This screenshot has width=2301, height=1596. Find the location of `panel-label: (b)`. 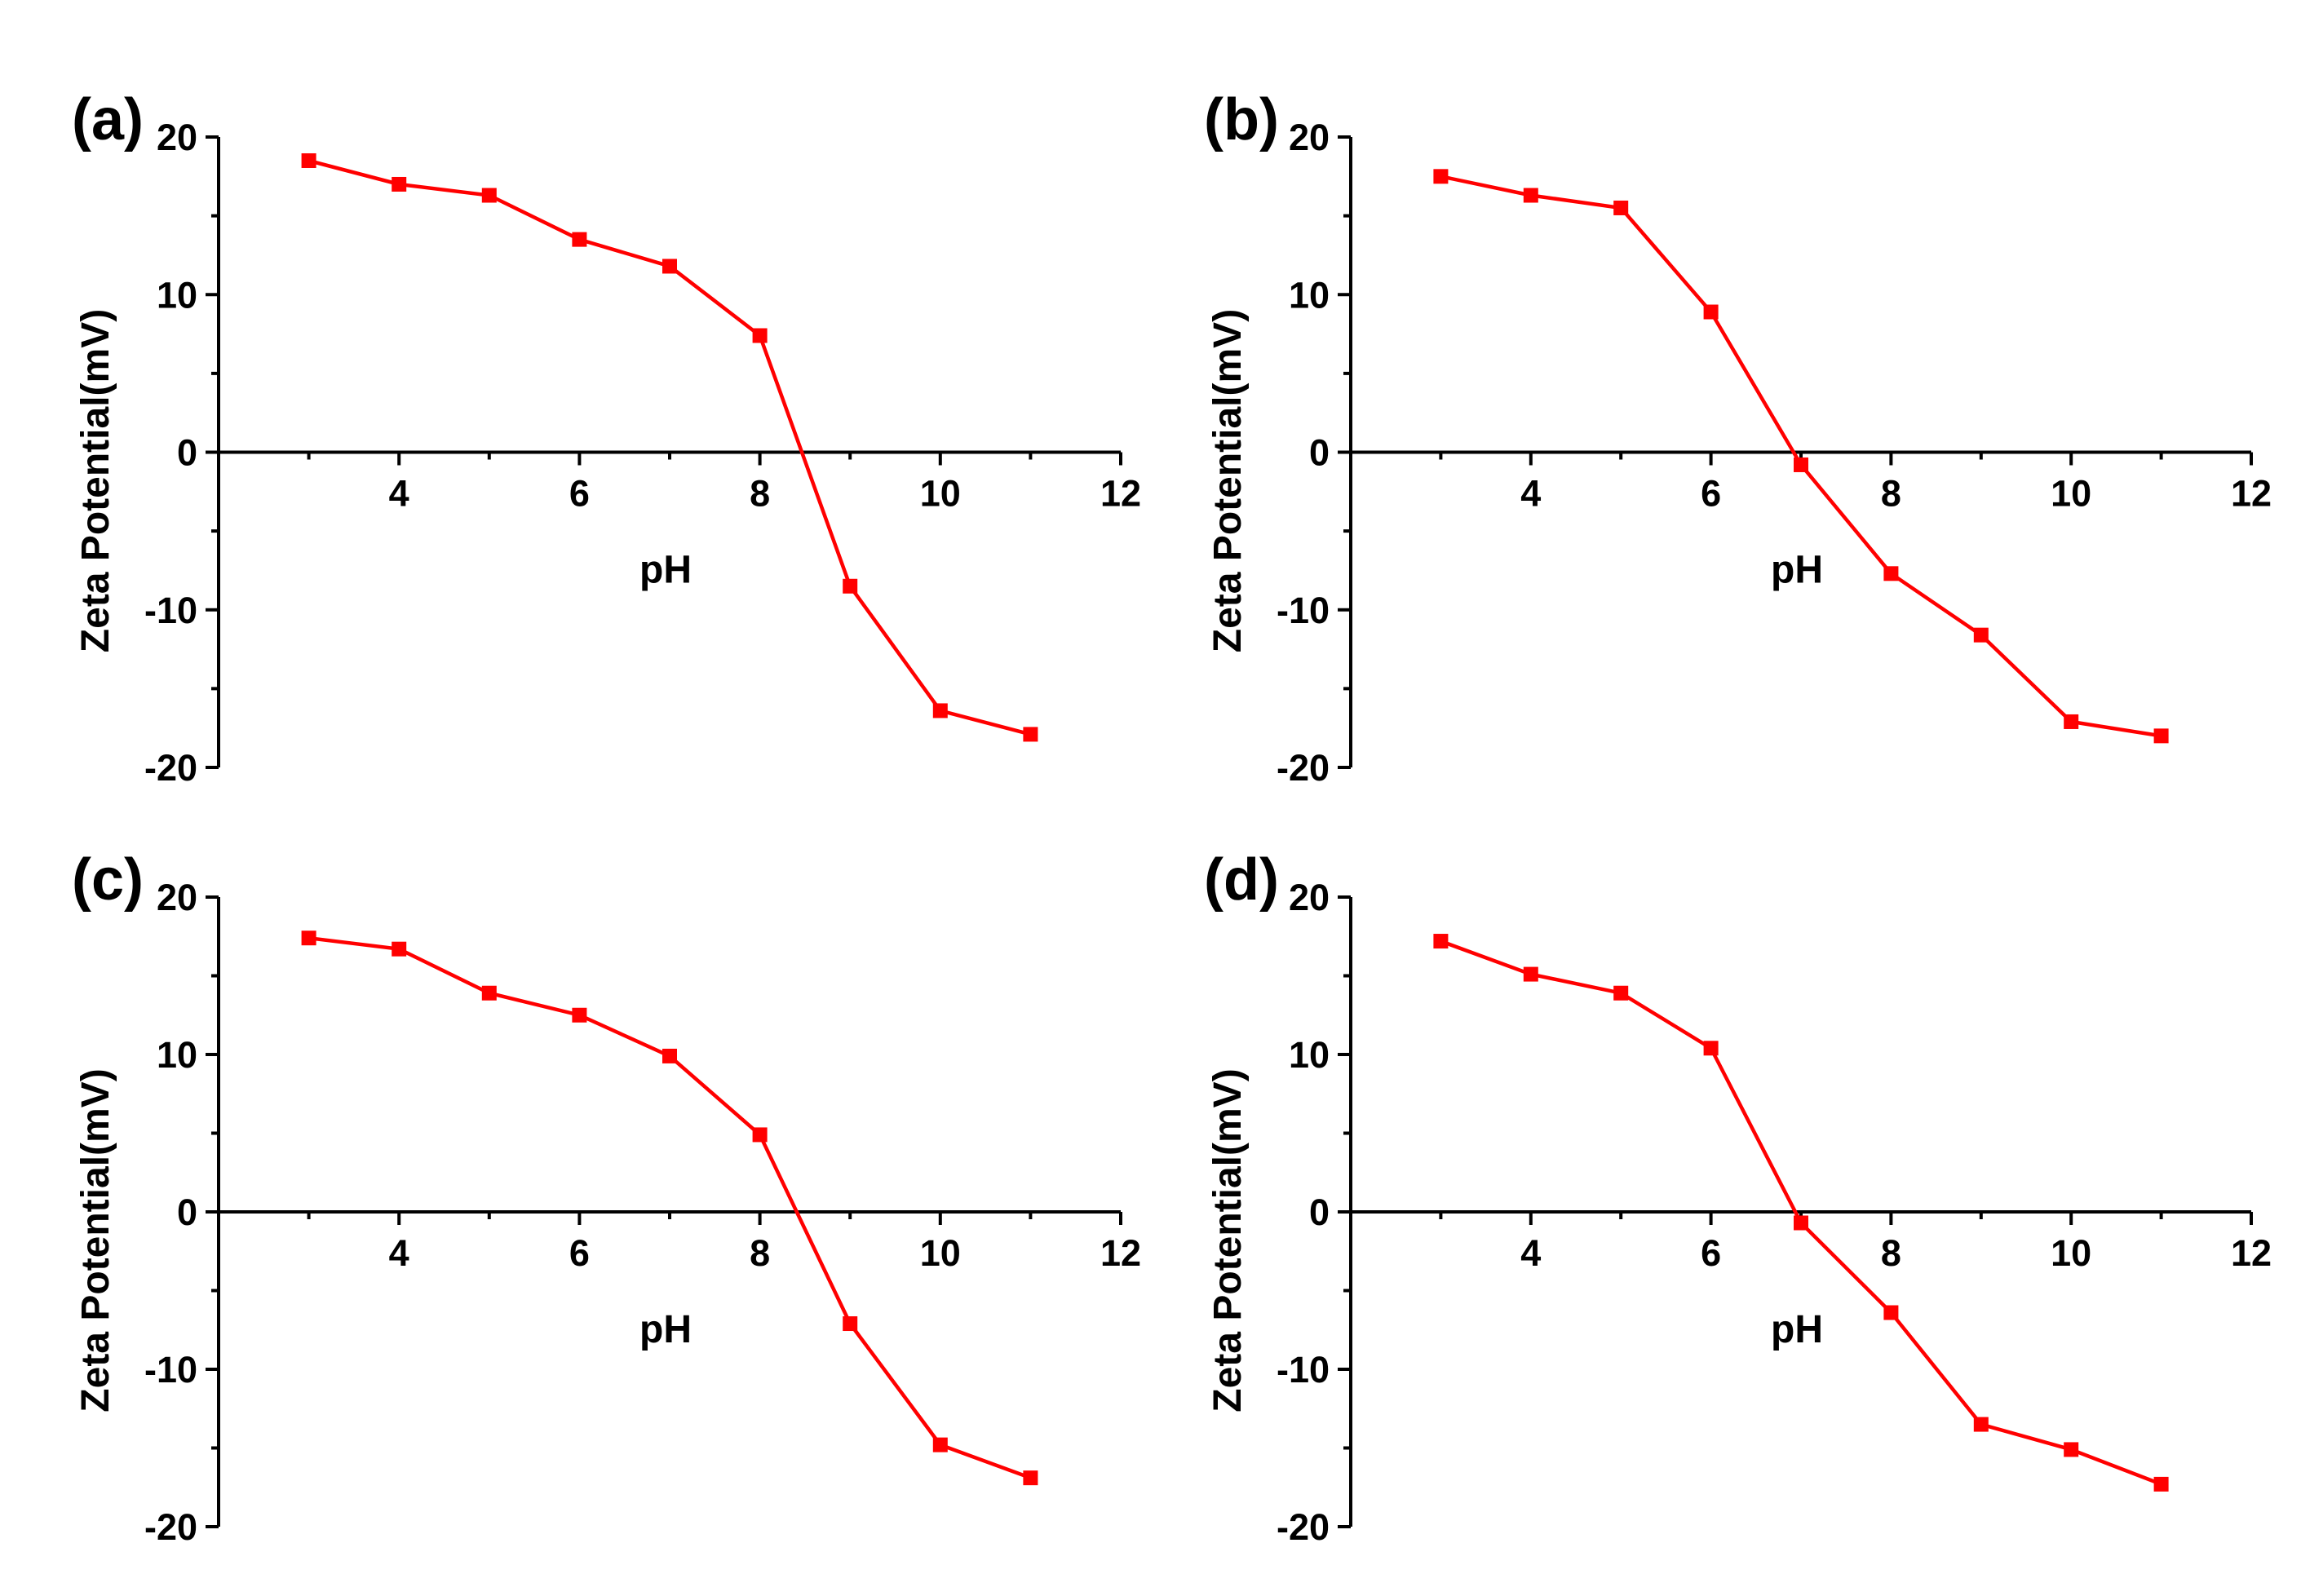

panel-label: (b) is located at coordinates (1241, 120).